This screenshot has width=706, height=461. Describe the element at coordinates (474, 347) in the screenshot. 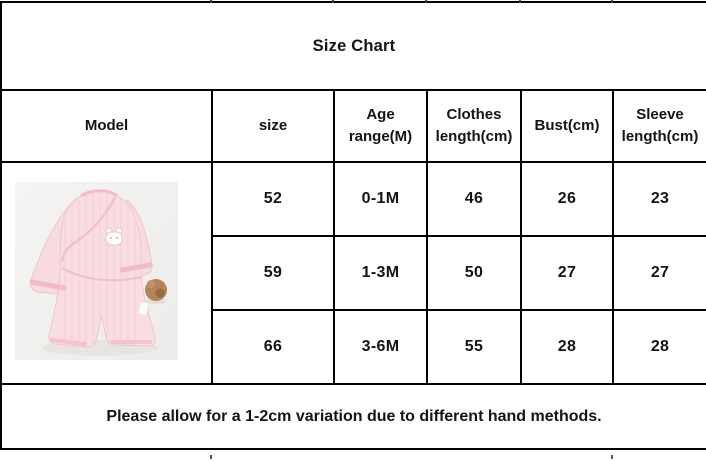

I see `clothes-length-value: 55` at that location.